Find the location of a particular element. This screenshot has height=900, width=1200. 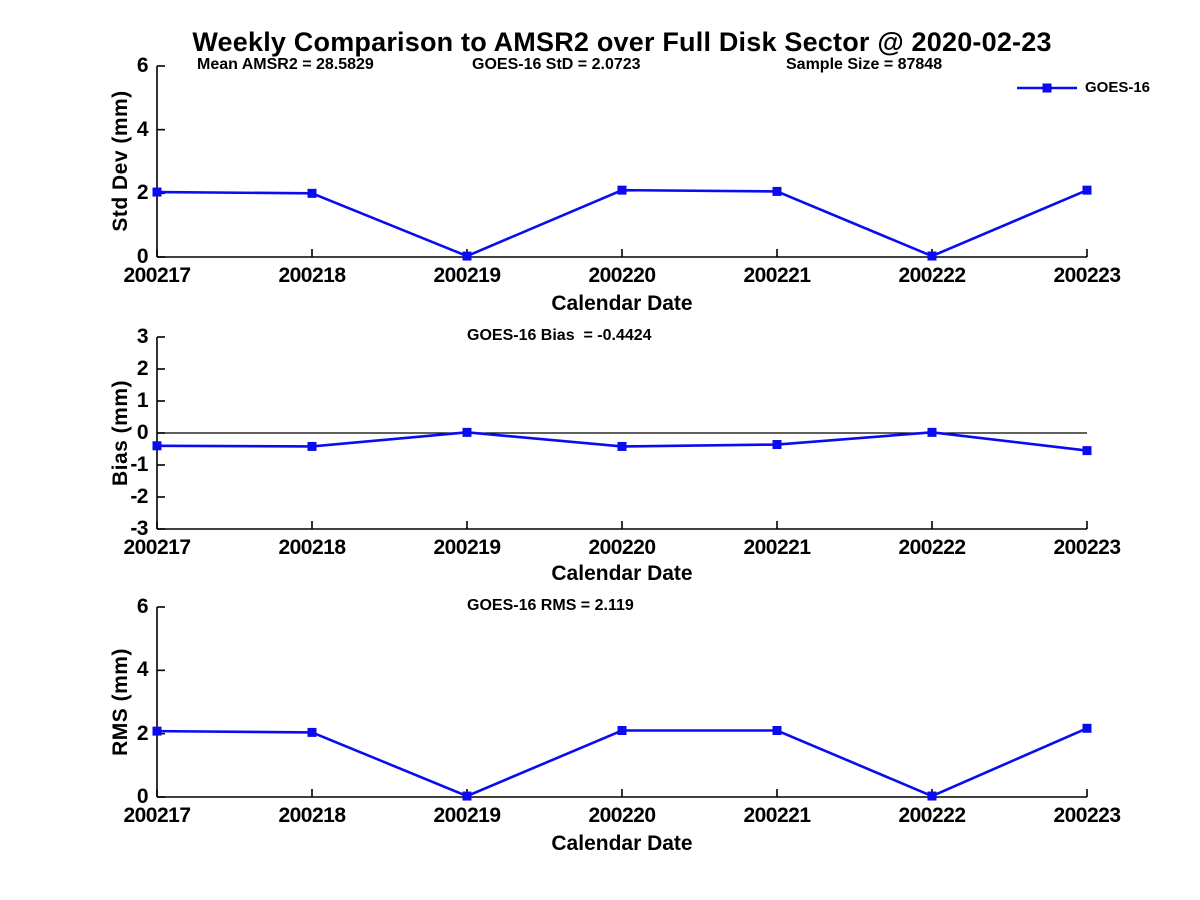

annotation-goes16-bias: GOES-16 Bias = -0.4424 is located at coordinates (559, 335).